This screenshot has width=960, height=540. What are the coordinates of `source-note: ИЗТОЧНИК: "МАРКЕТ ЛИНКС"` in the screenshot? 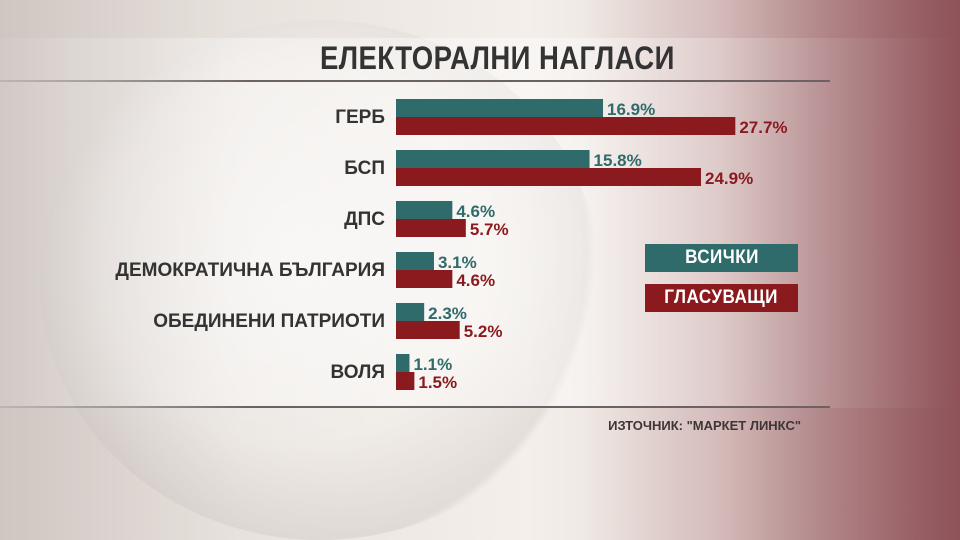 It's located at (704, 425).